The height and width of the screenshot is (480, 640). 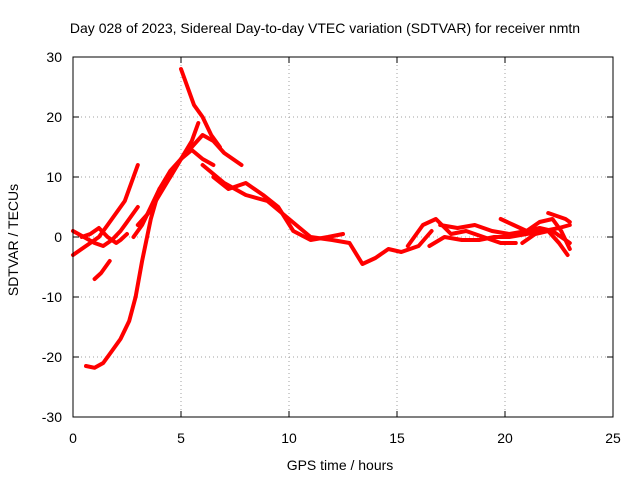 I want to click on y-tick-label: 0, so click(x=58, y=237).